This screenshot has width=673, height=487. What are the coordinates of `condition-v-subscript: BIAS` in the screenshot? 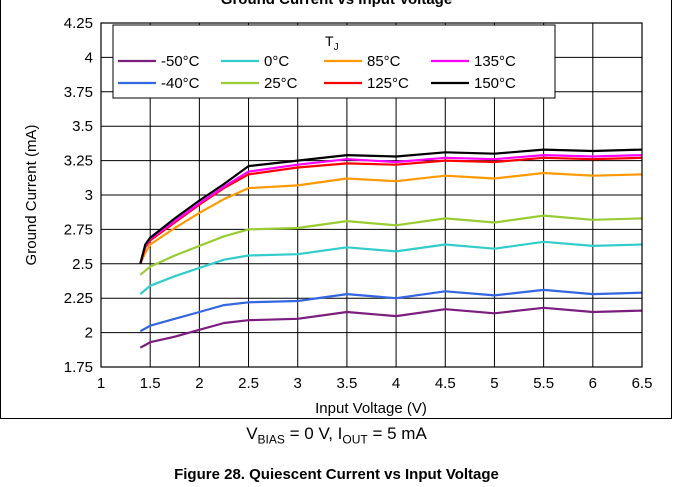 It's located at (271, 439).